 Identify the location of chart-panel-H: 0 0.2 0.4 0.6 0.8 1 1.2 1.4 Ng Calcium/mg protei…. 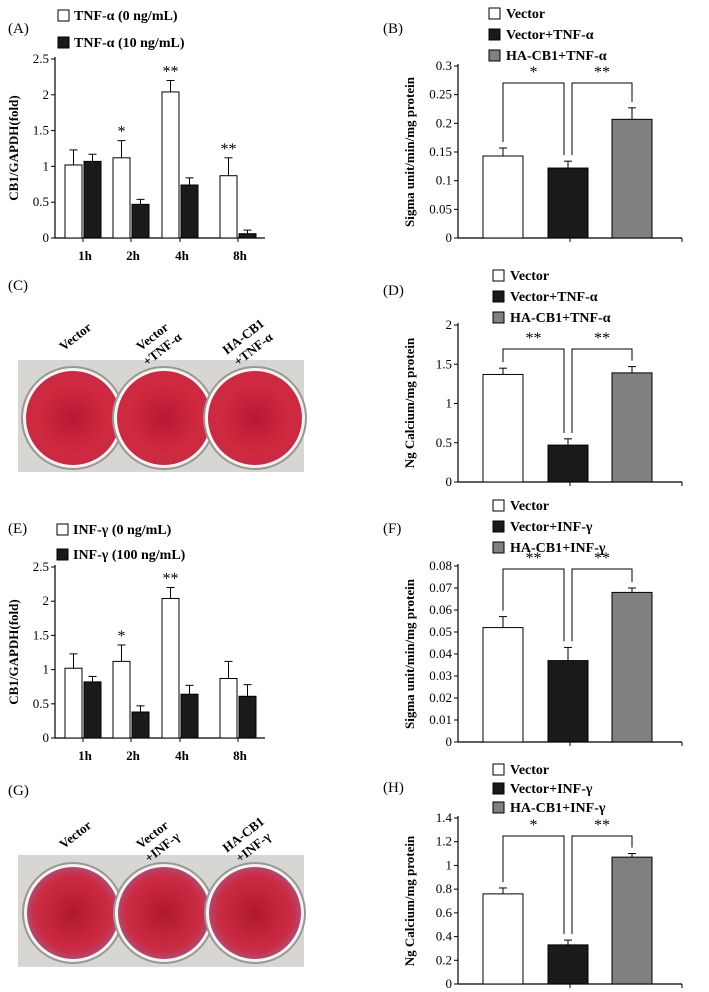
(533, 877).